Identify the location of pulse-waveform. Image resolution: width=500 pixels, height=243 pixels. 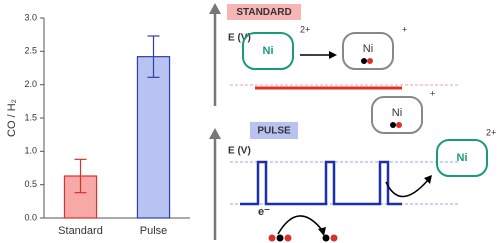
(321, 183).